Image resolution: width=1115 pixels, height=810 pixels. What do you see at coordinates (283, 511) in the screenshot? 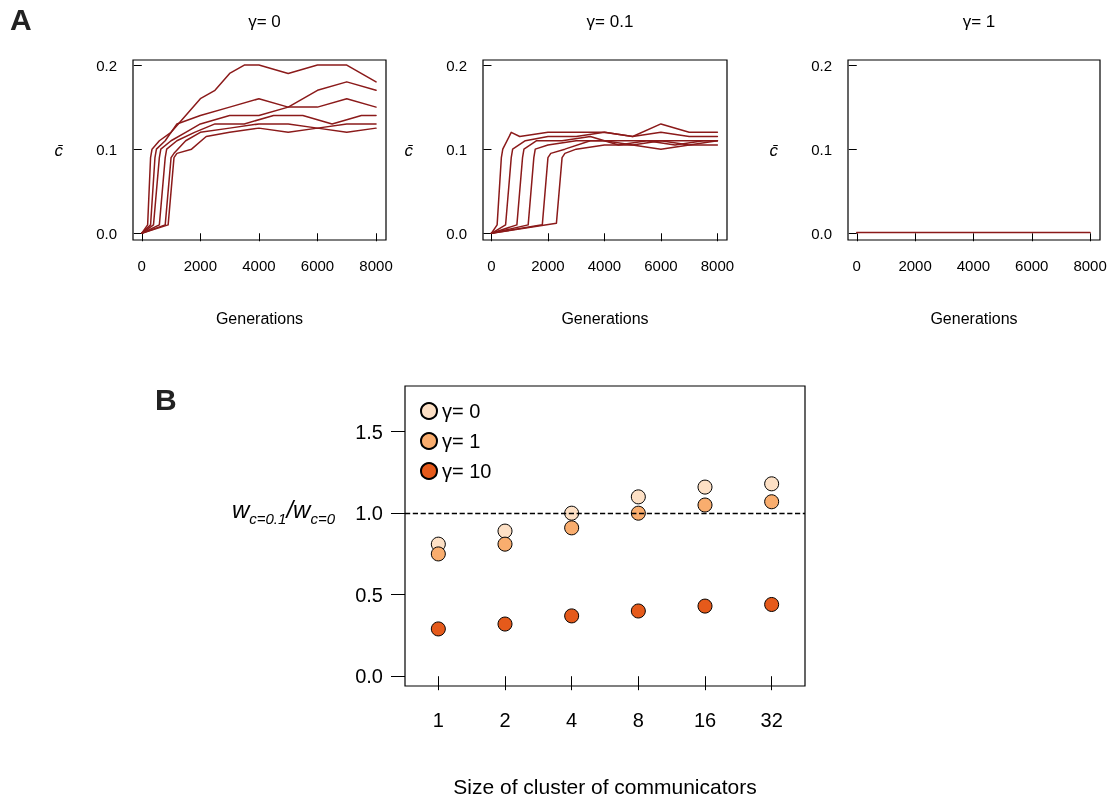
I see `y-axis-title: w$_{c=0.1}$/w$_{c=0}$` at bounding box center [283, 511].